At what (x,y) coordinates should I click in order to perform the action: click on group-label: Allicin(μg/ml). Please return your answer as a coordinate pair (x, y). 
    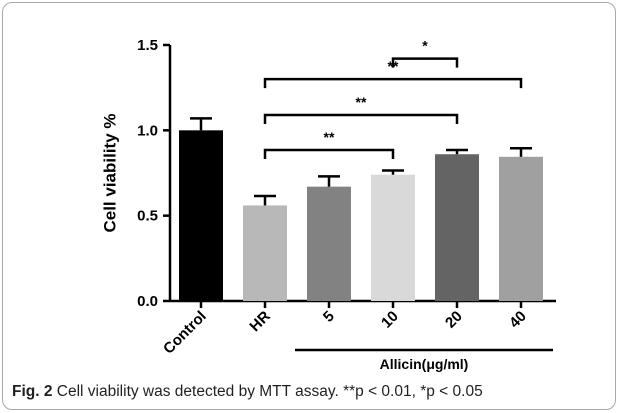
    Looking at the image, I should click on (424, 364).